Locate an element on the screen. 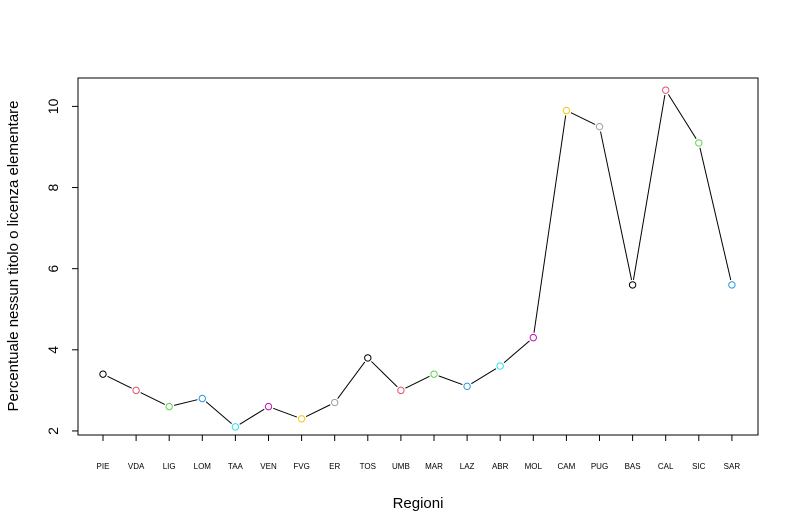 This screenshot has height=532, width=799. x-tick-label: LOM is located at coordinates (203, 466).